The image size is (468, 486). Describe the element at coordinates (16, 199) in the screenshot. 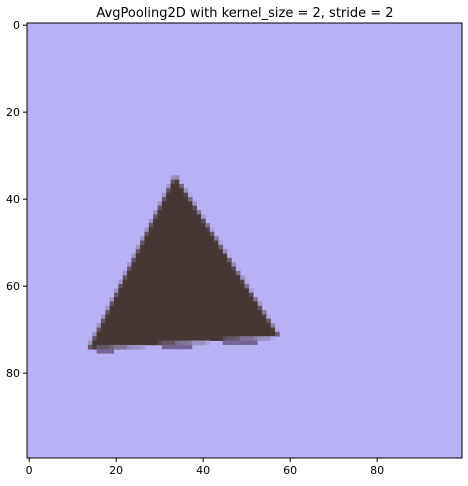

I see `y-axis-ticks: 0 20 40 60 80` at that location.